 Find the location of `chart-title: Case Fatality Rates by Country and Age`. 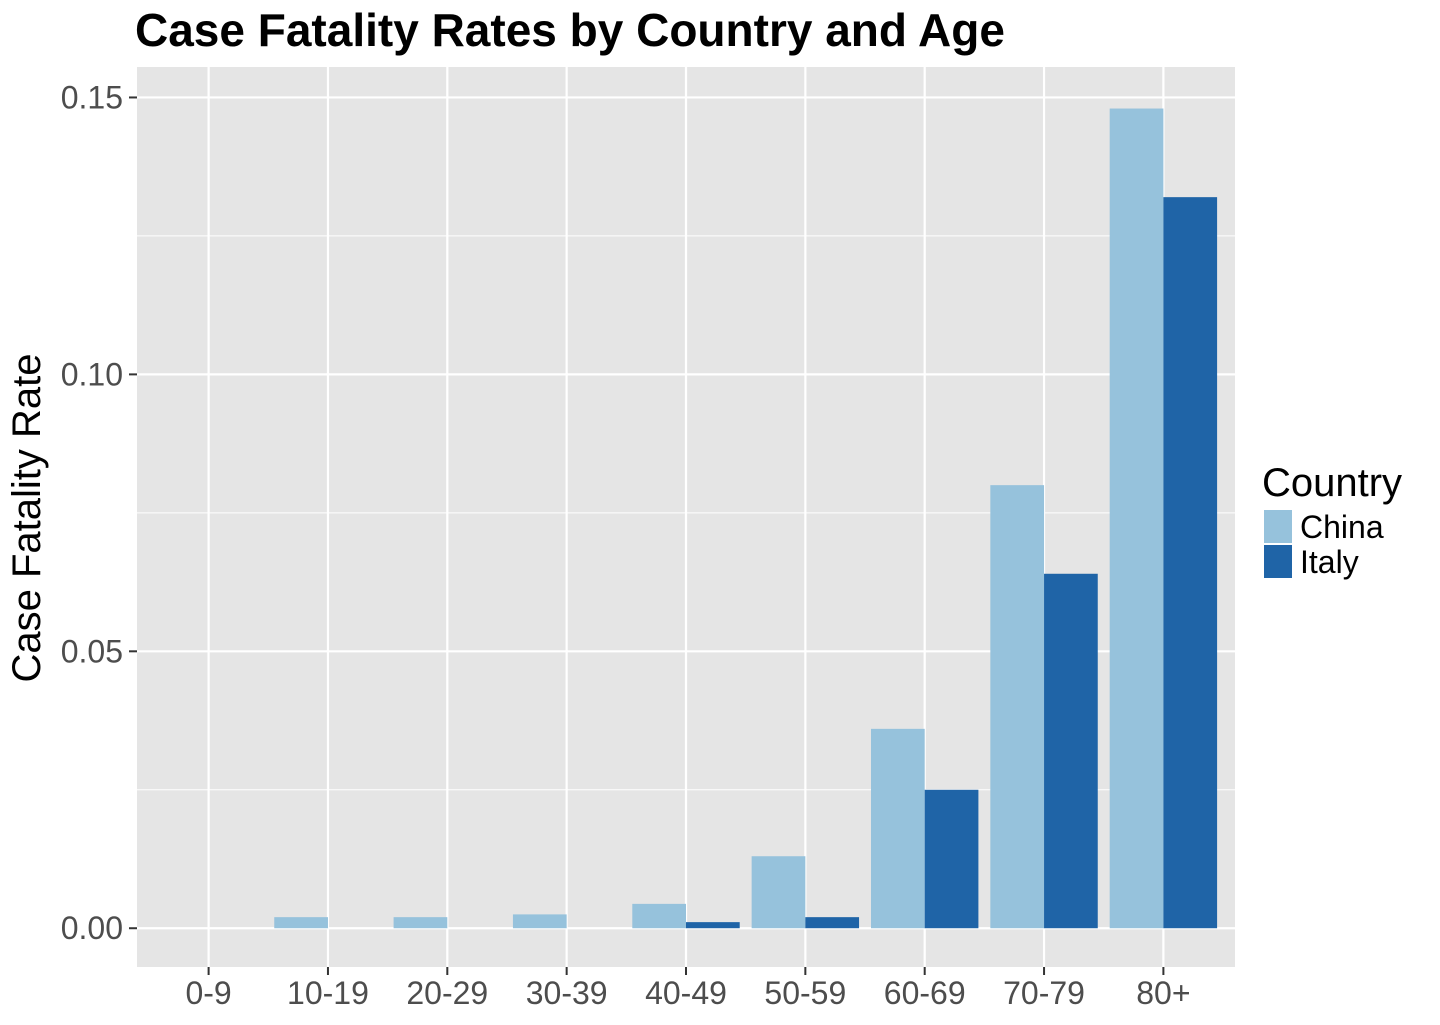

chart-title: Case Fatality Rates by Country and Age is located at coordinates (570, 30).